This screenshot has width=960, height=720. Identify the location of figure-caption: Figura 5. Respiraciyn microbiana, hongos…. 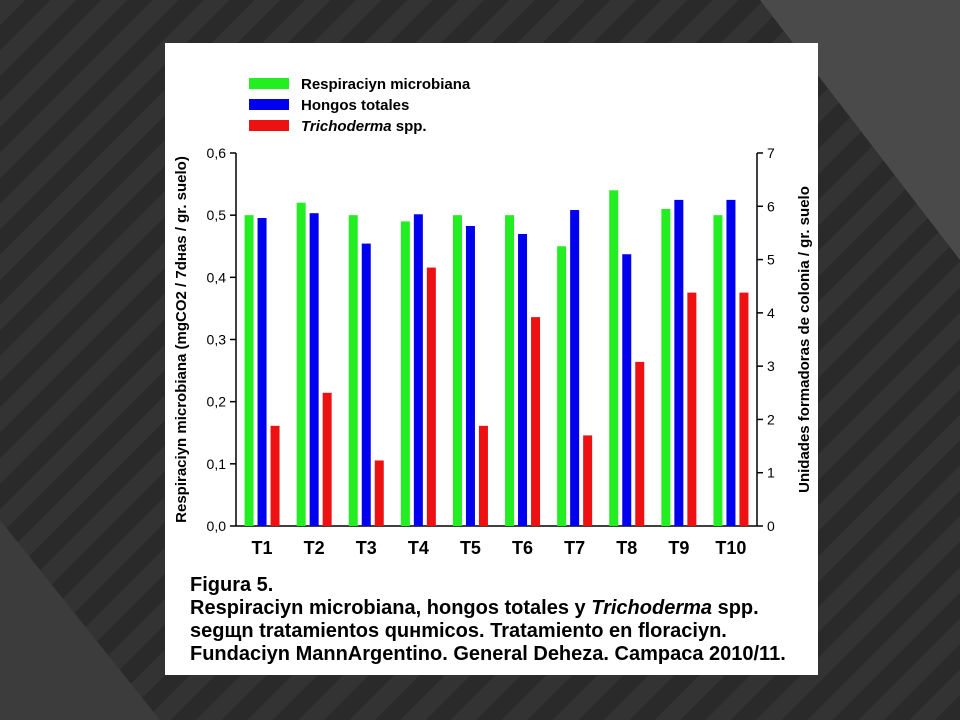
(500, 620).